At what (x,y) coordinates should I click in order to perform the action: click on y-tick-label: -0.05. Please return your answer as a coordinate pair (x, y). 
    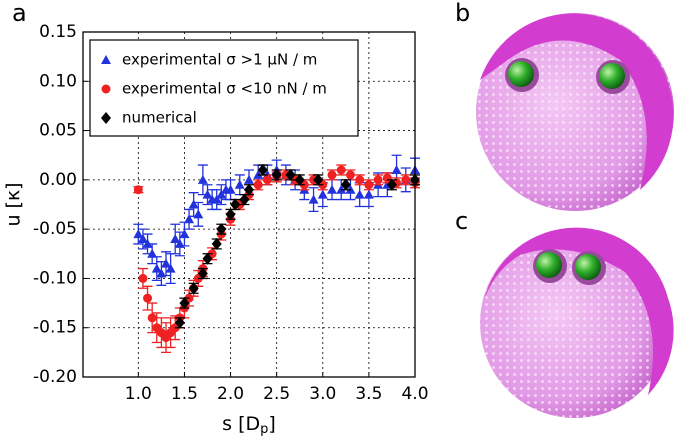
    Looking at the image, I should click on (55, 229).